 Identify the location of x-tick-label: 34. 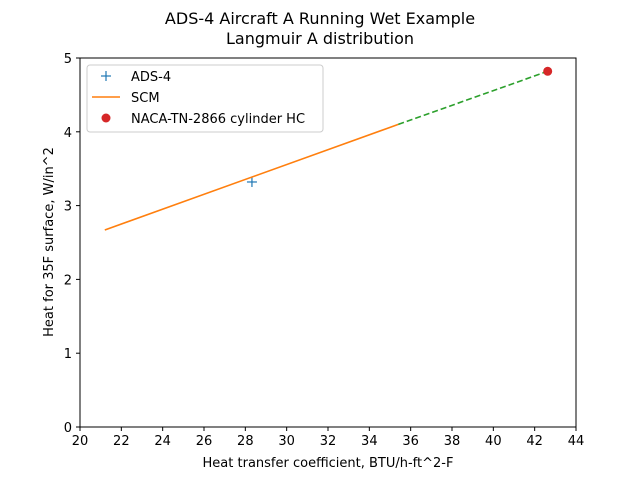
(369, 441).